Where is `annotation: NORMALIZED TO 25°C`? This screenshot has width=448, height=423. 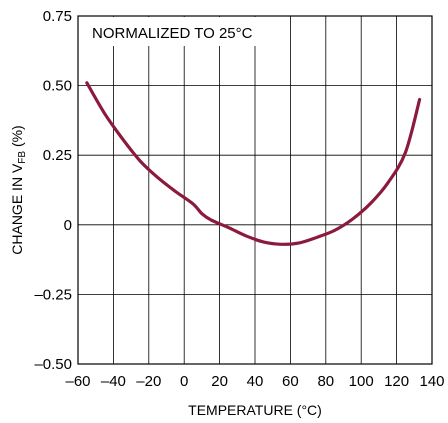 annotation: NORMALIZED TO 25°C is located at coordinates (172, 33).